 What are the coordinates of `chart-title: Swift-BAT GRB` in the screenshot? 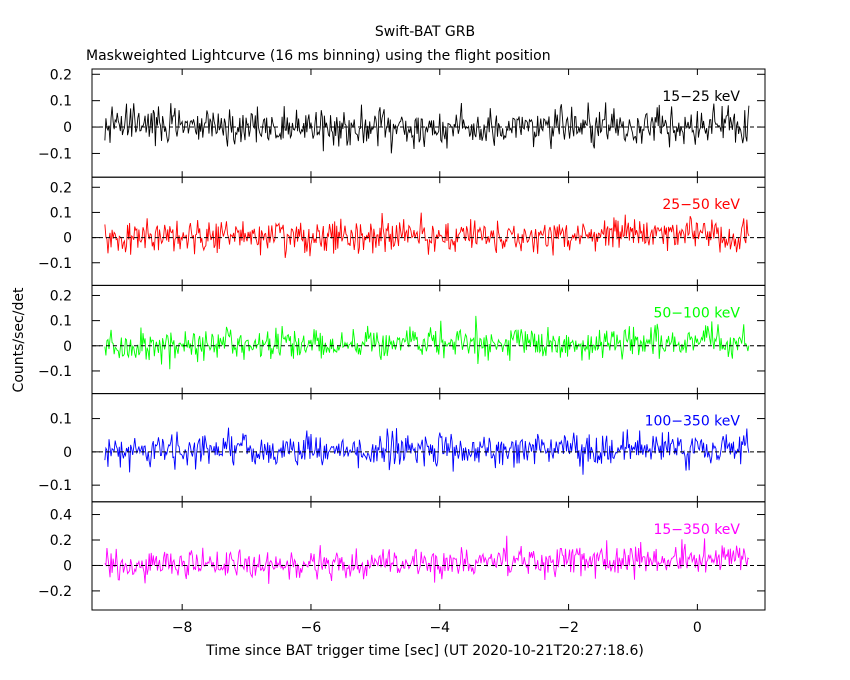 It's located at (425, 32).